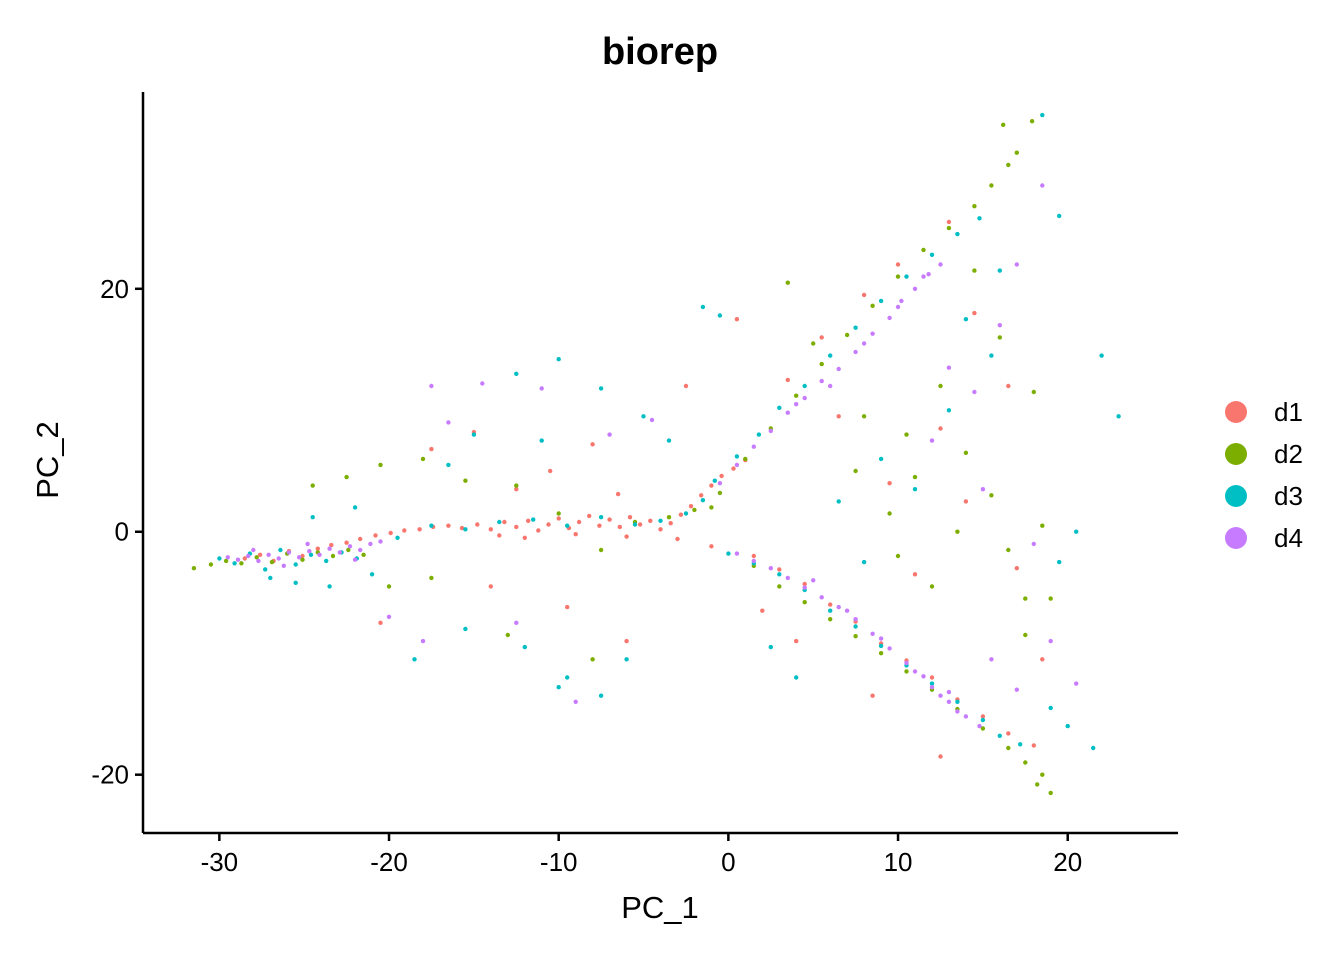  What do you see at coordinates (898, 862) in the screenshot?
I see `x-tick-label: 10` at bounding box center [898, 862].